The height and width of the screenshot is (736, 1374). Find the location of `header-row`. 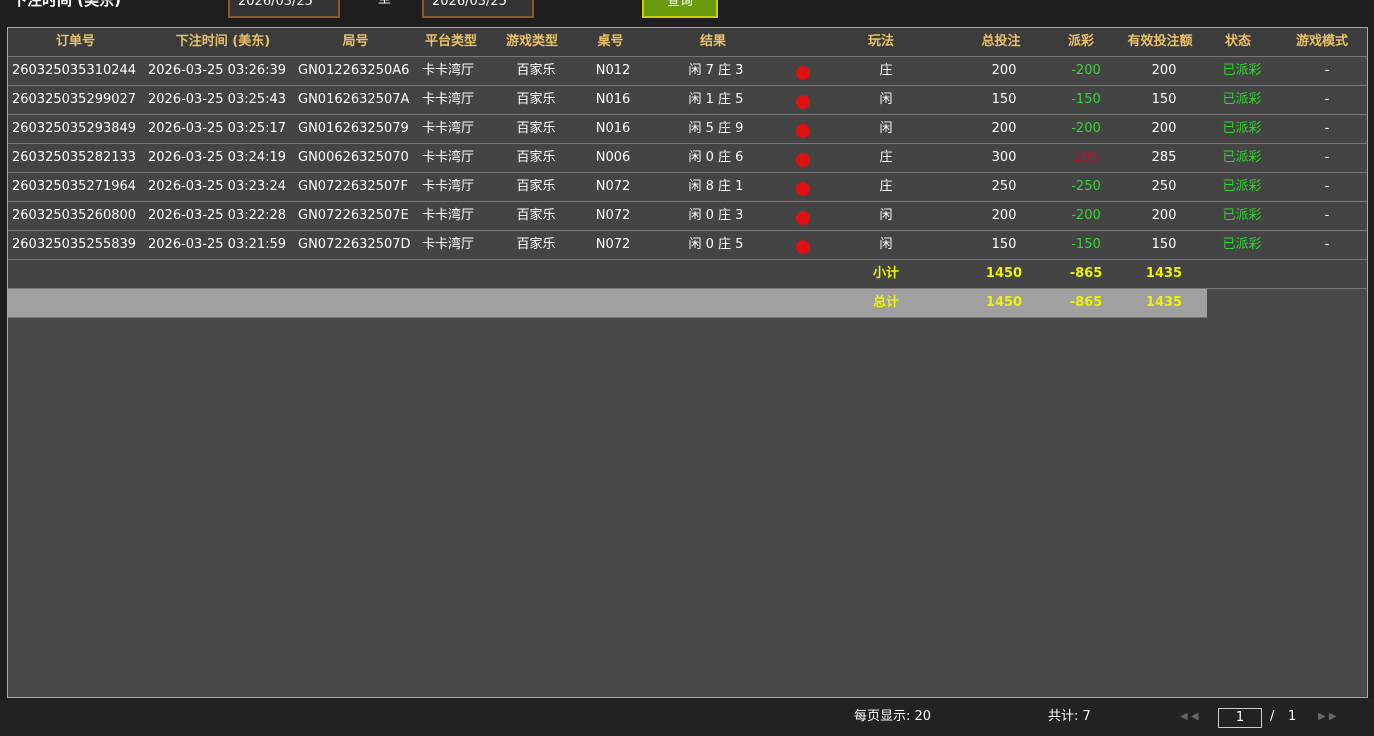

header-row is located at coordinates (687, 42).